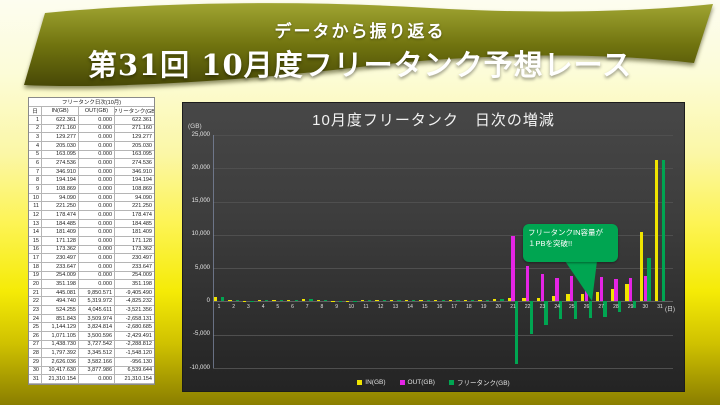 The image size is (720, 405). I want to click on value-cell: 3,877.986, so click(97, 371).